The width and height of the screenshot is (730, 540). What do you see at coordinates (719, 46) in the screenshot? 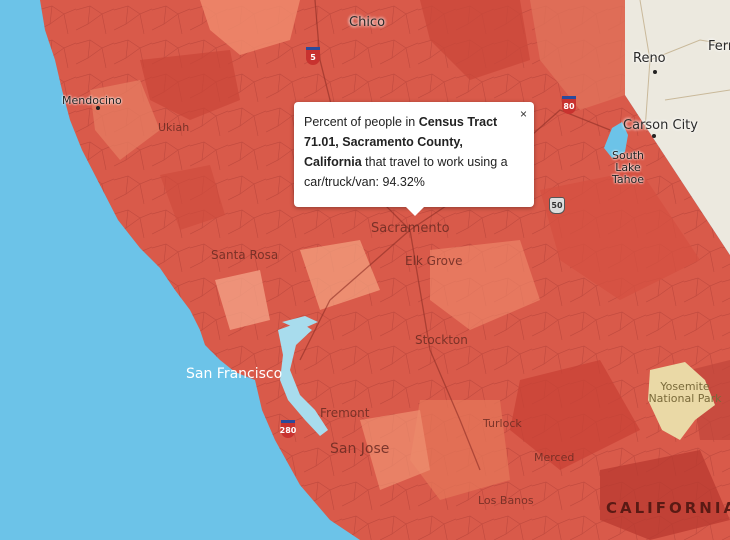
I see `place-label-ferry: Ferr` at bounding box center [719, 46].